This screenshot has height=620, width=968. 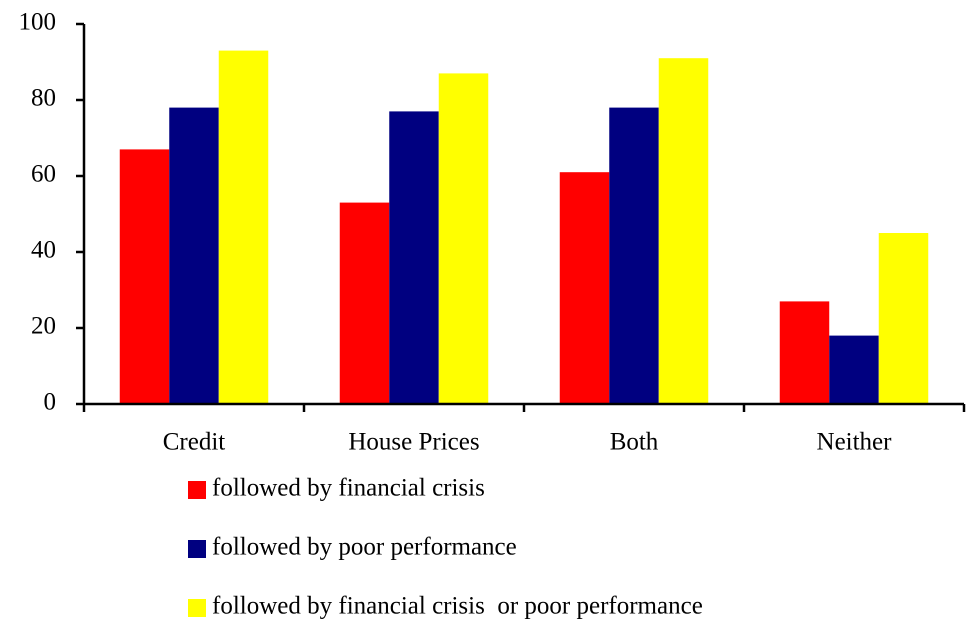 What do you see at coordinates (38, 22) in the screenshot?
I see `y-tick-label: 100` at bounding box center [38, 22].